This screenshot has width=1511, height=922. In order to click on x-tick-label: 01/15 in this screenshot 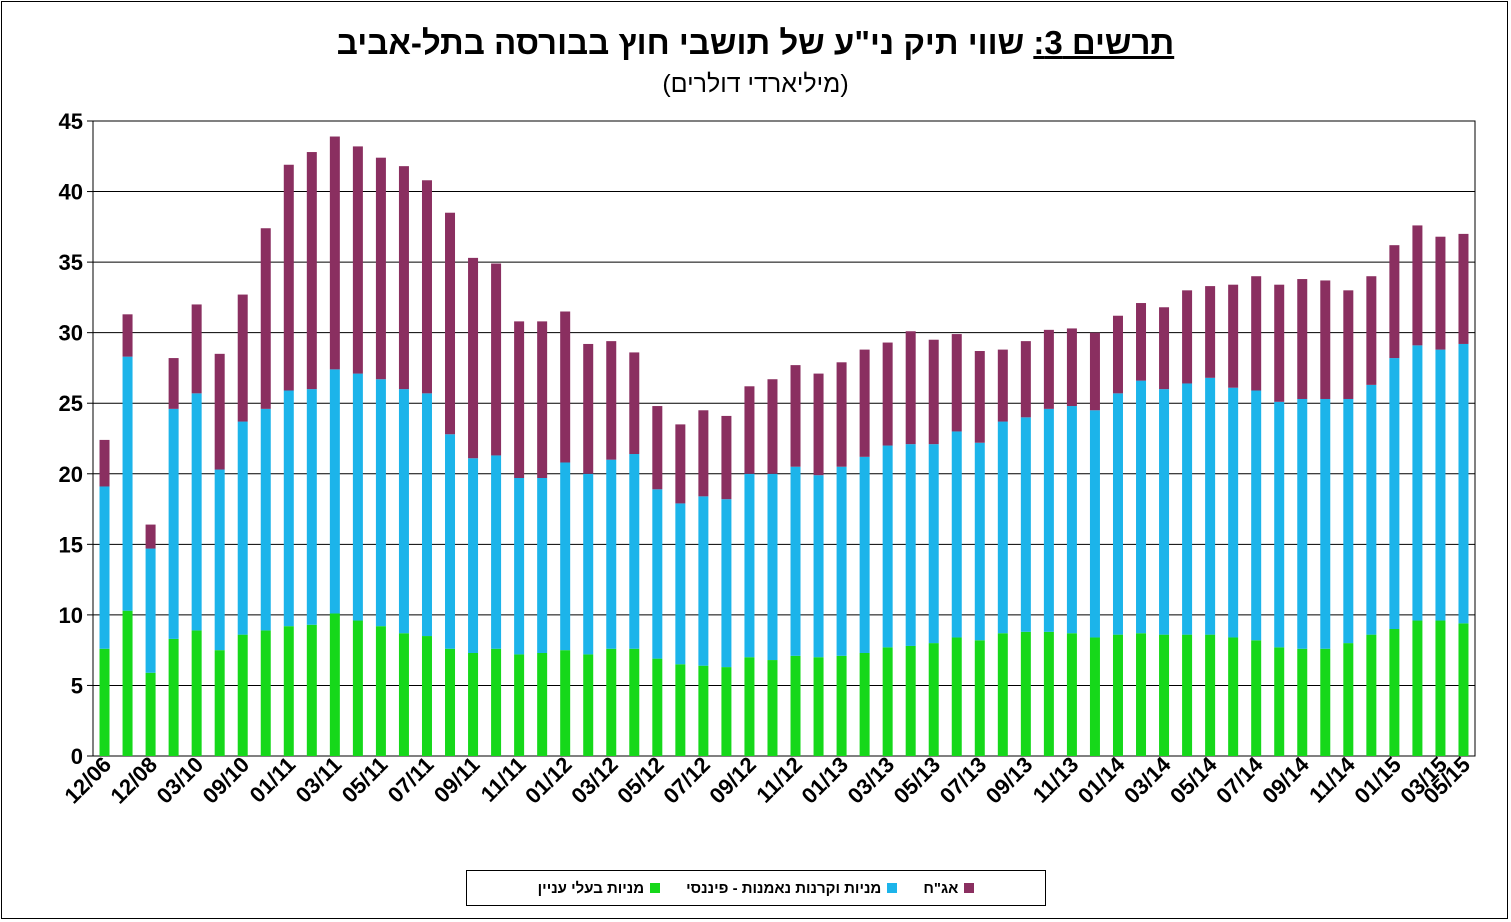, I will do `click(1377, 780)`.